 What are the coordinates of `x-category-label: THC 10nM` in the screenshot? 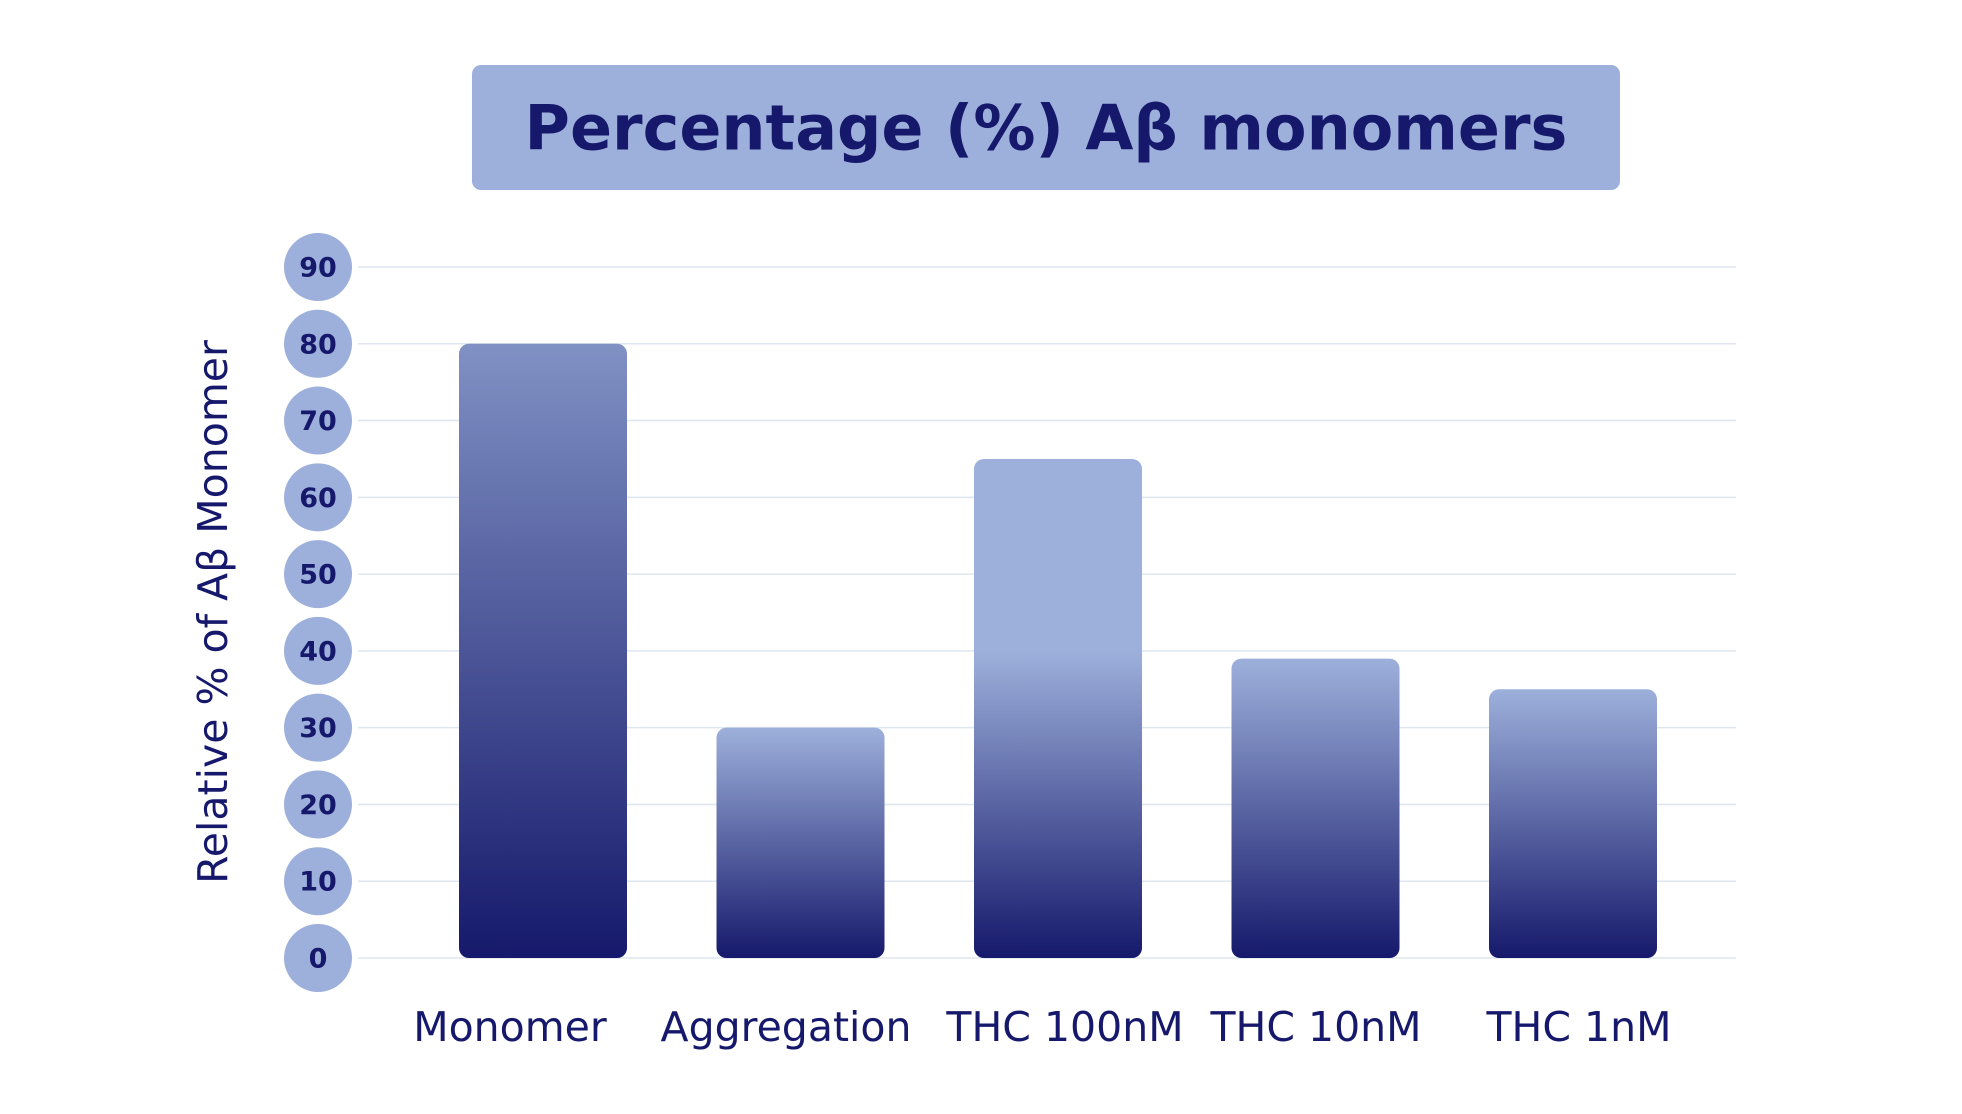 It's located at (1315, 1027).